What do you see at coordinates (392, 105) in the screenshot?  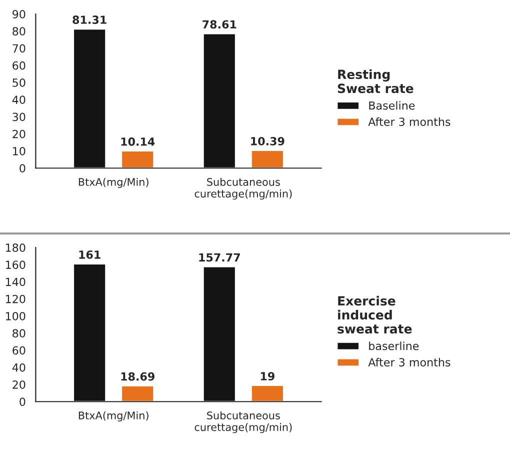 I see `legend-label: Baseline` at bounding box center [392, 105].